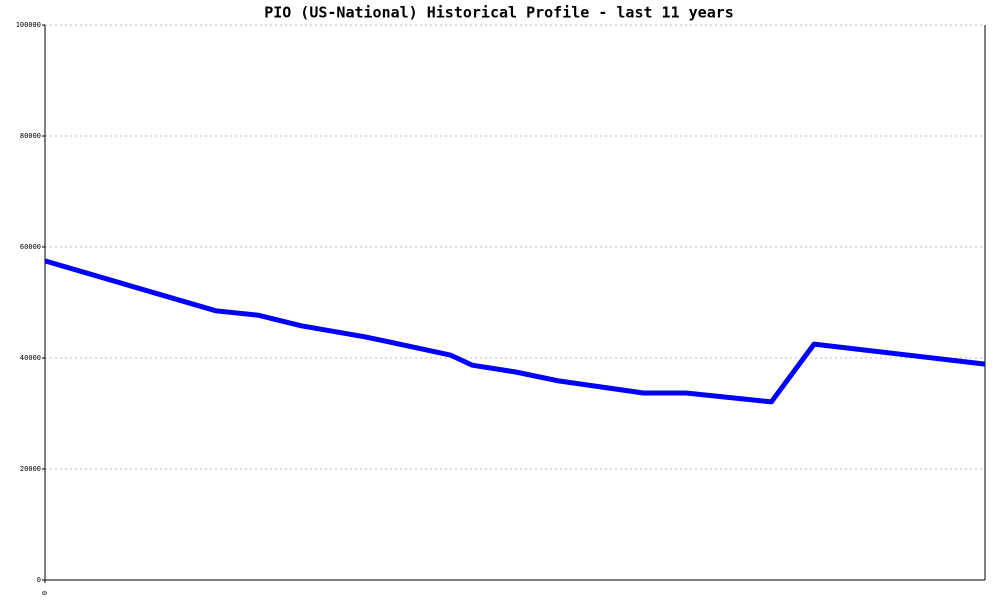 This screenshot has width=1000, height=600. Describe the element at coordinates (30, 358) in the screenshot. I see `y-tick-label: 40000` at that location.